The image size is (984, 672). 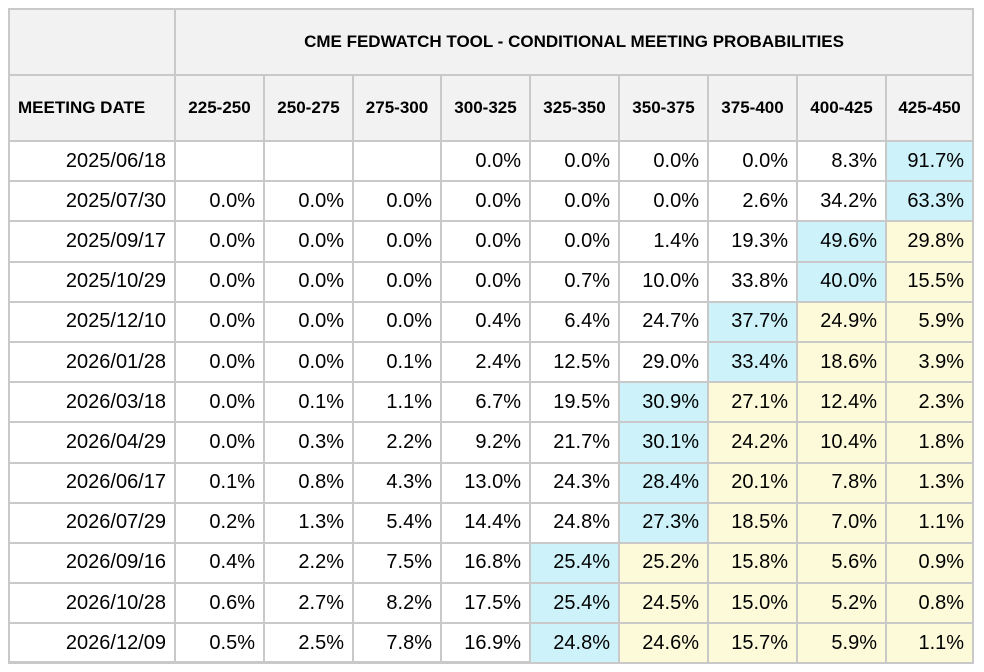 What do you see at coordinates (663, 321) in the screenshot?
I see `probability-cell: 24.7%` at bounding box center [663, 321].